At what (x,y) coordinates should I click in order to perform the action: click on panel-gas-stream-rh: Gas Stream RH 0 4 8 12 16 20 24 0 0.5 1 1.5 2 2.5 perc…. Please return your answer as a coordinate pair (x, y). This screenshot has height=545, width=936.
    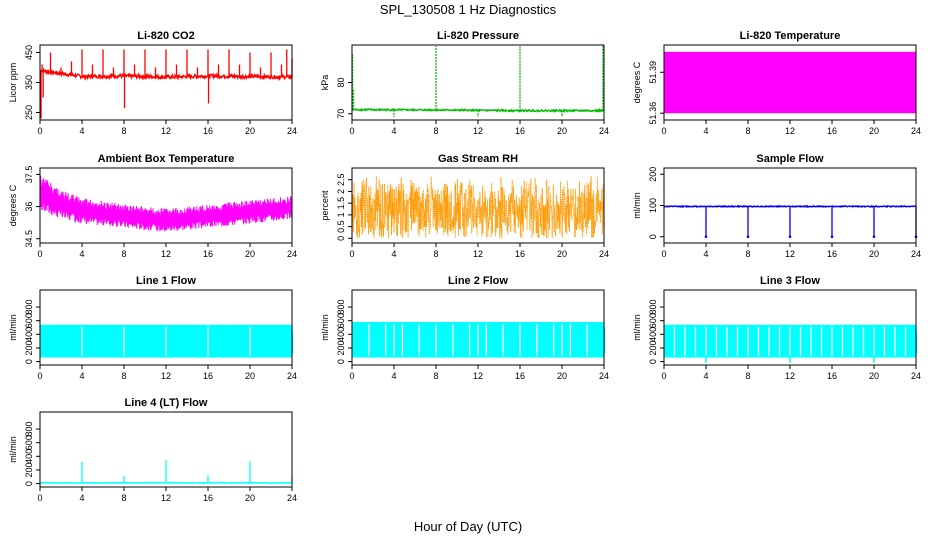
    Looking at the image, I should click on (464, 206).